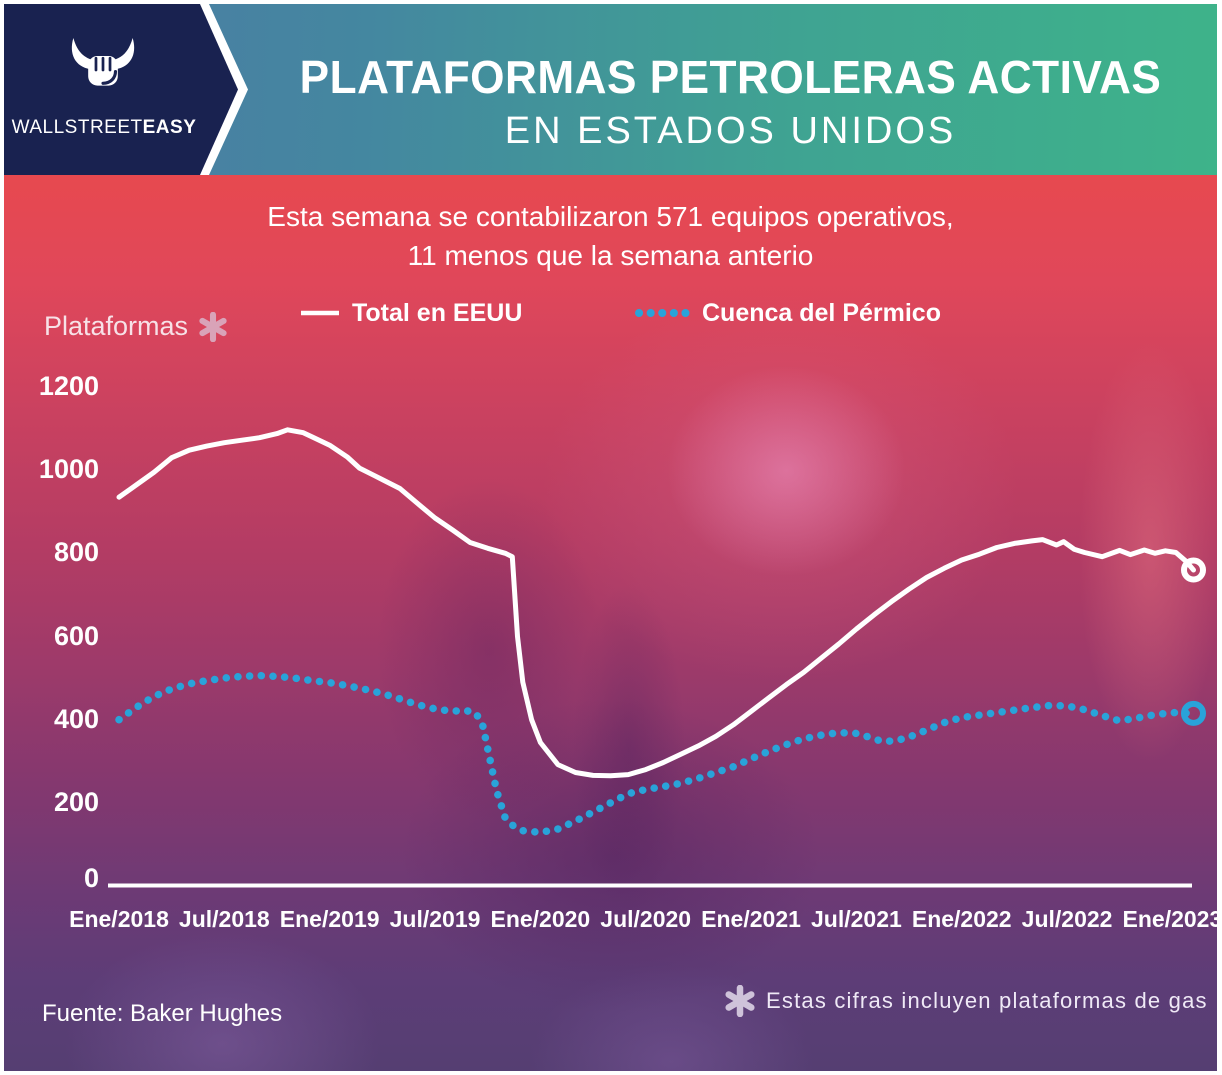 This screenshot has height=1075, width=1222. I want to click on brand-wordmark-bold: EASY, so click(169, 127).